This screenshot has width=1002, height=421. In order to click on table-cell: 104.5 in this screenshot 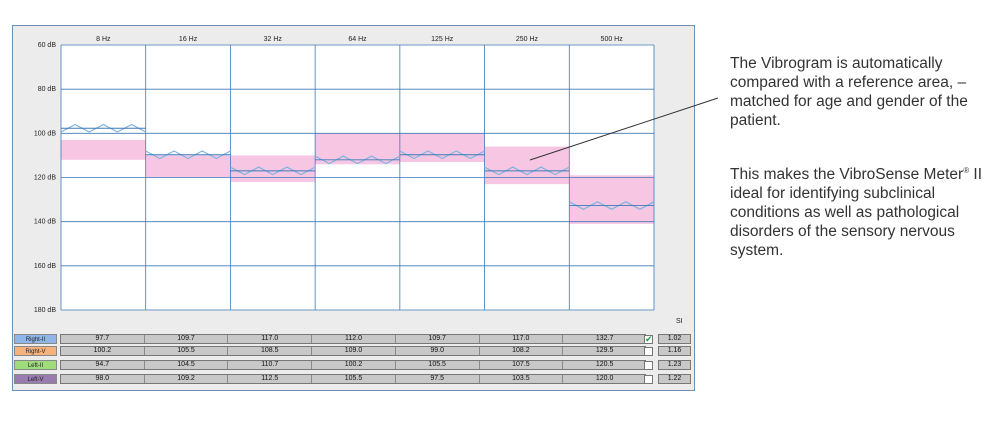, I will do `click(187, 365)`.